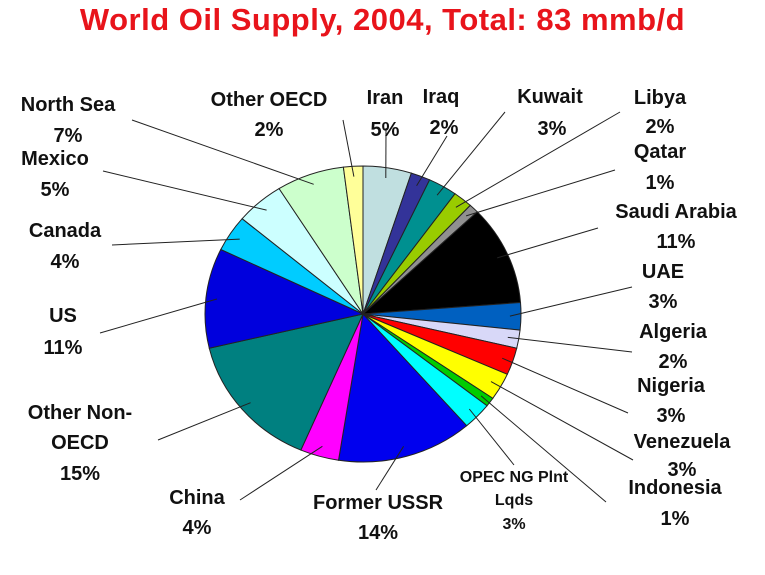 Image resolution: width=765 pixels, height=575 pixels. I want to click on leader-line-venezuela, so click(562, 421).